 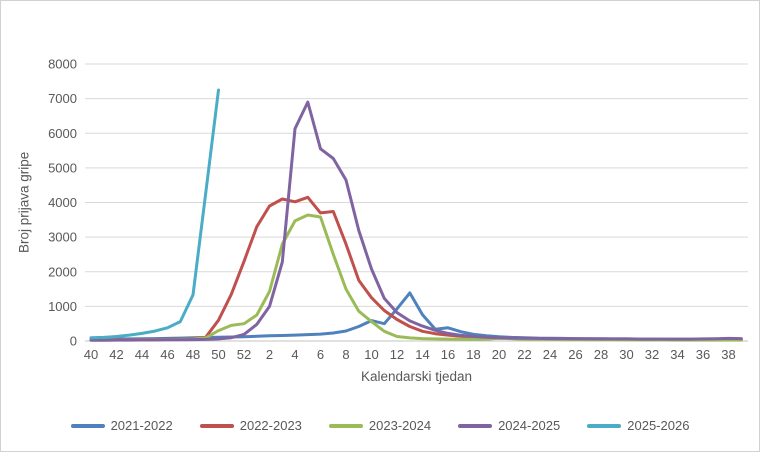 What do you see at coordinates (320, 354) in the screenshot?
I see `x-tick-label: 6` at bounding box center [320, 354].